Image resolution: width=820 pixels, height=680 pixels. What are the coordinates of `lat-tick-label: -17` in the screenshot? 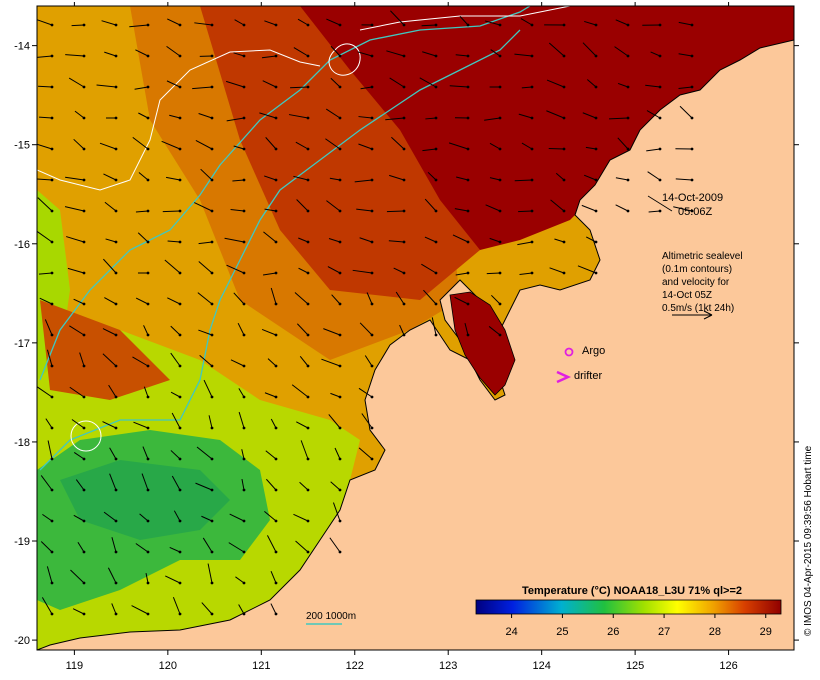 It's located at (22, 344).